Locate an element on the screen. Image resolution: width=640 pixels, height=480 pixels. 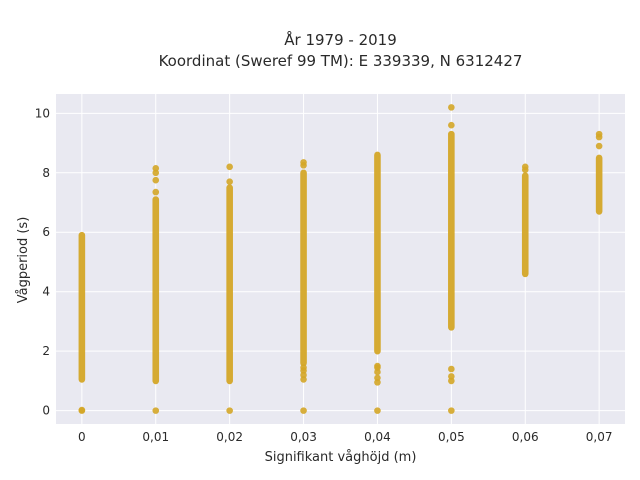
y-tick-label: 8 is located at coordinates (46, 173).